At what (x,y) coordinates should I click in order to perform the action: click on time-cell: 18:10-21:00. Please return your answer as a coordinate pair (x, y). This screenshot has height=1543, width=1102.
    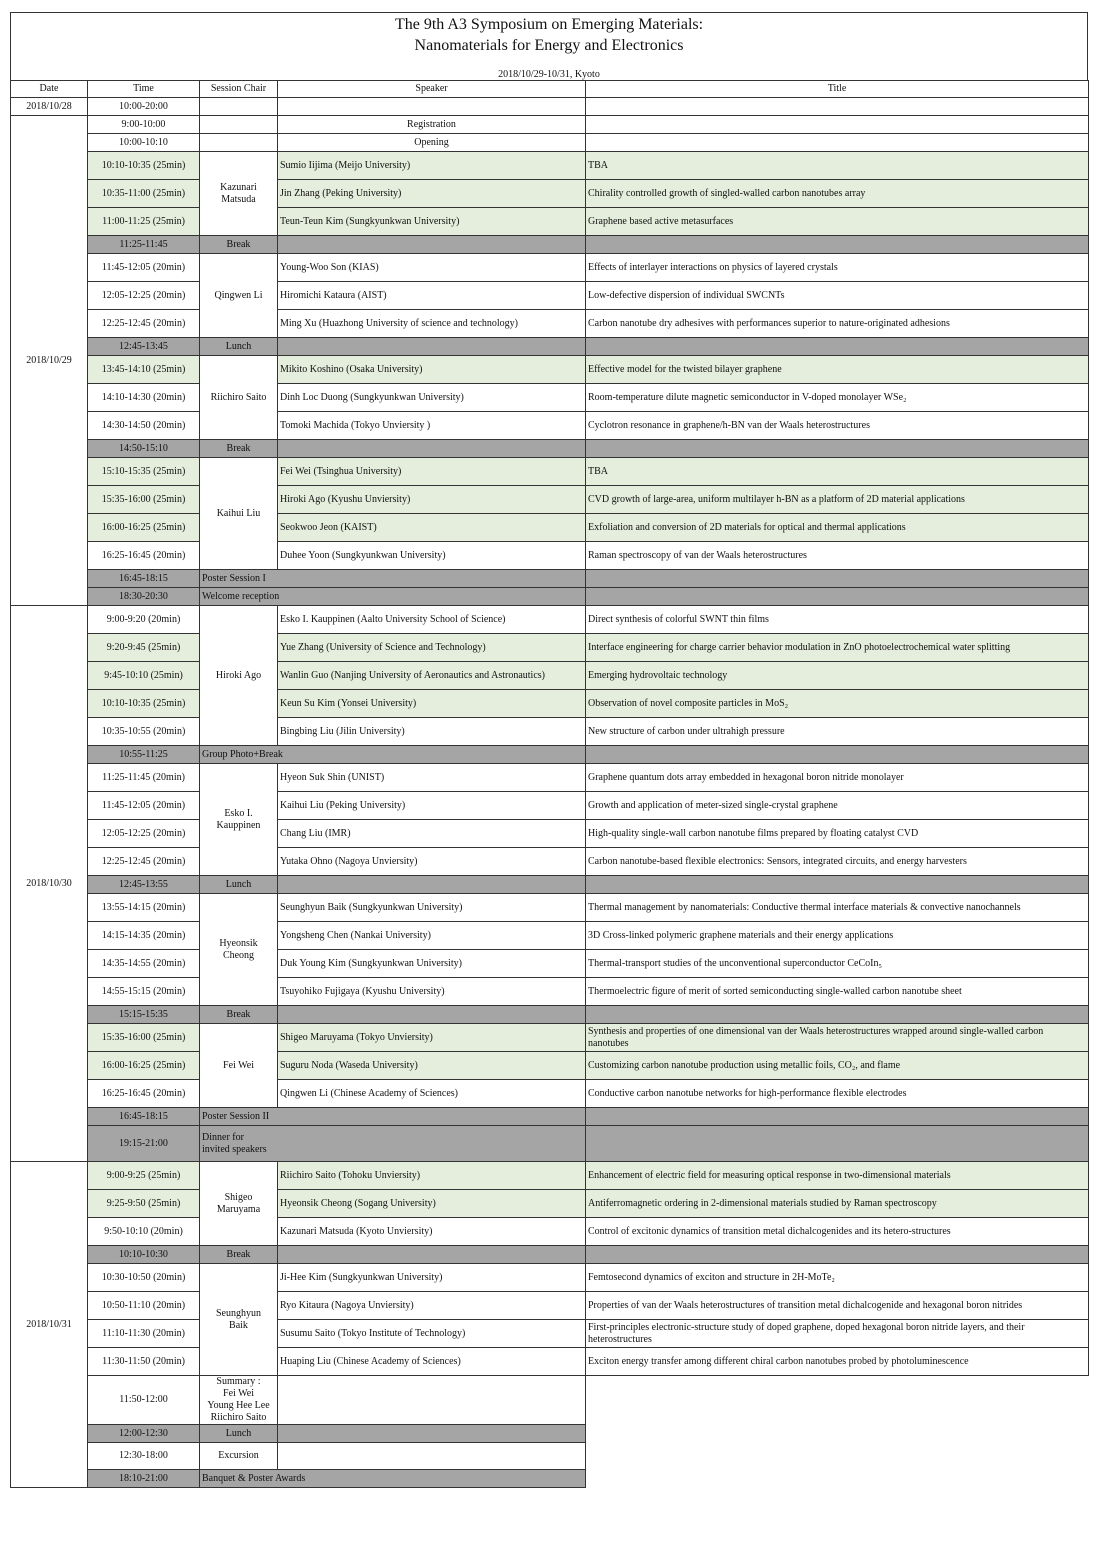
    Looking at the image, I should click on (143, 1478).